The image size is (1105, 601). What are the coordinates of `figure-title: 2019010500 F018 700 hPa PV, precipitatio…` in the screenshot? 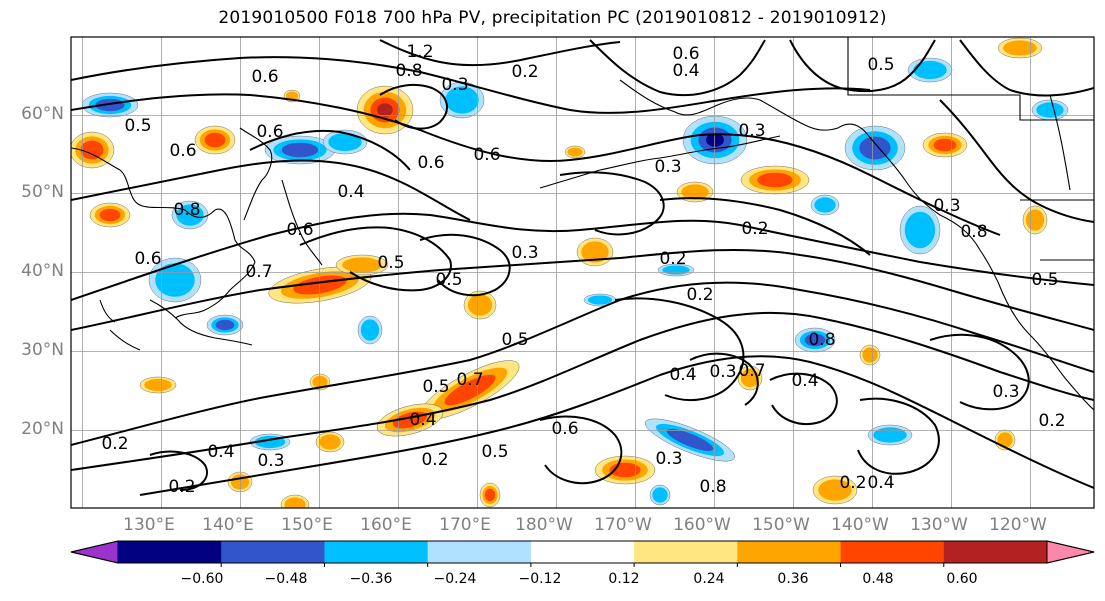 It's located at (552, 18).